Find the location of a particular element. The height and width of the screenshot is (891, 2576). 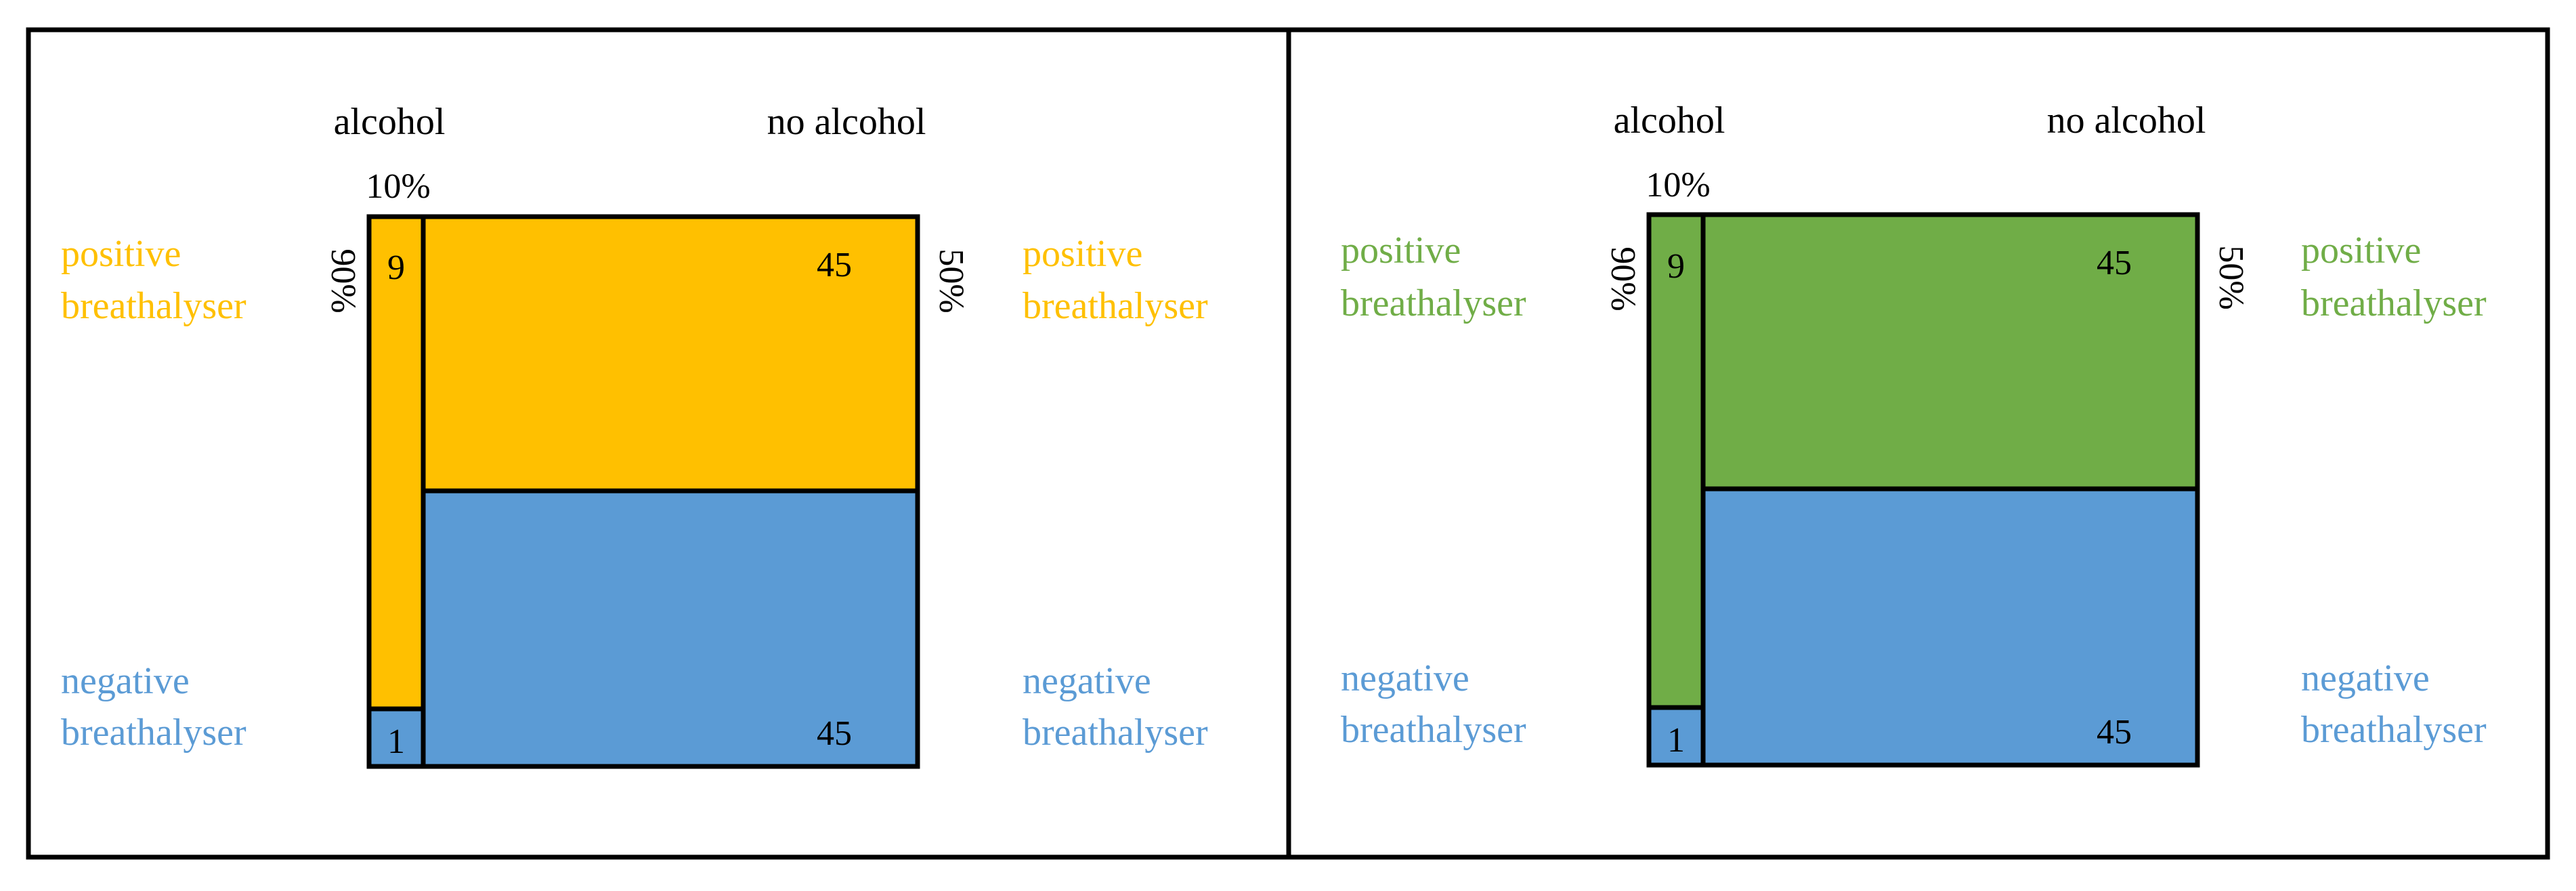

cell-alcohol-negative is located at coordinates (396, 737).